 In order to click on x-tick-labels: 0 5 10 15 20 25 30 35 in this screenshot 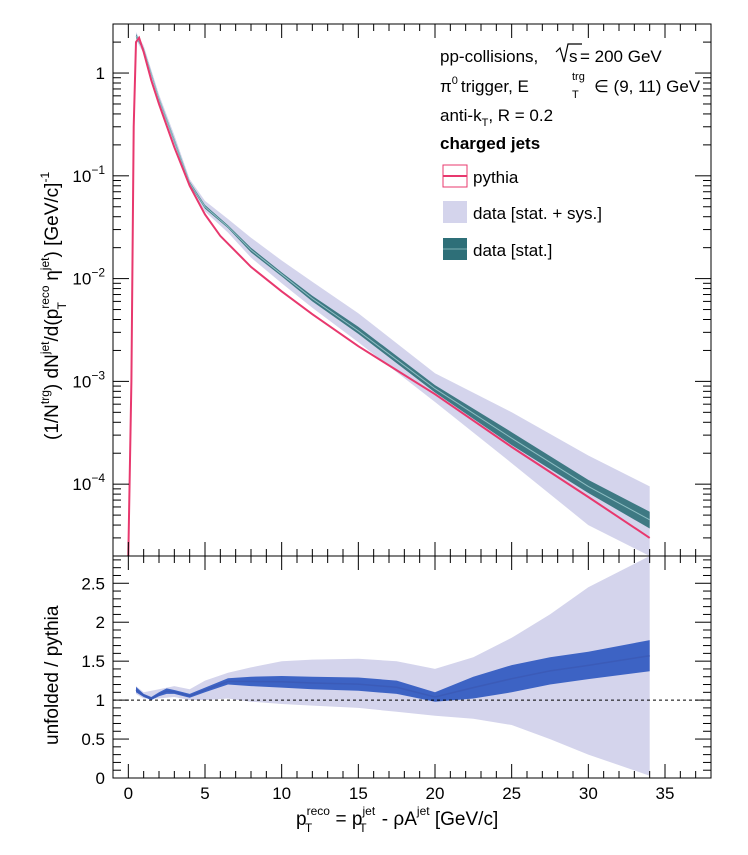, I will do `click(399, 793)`.